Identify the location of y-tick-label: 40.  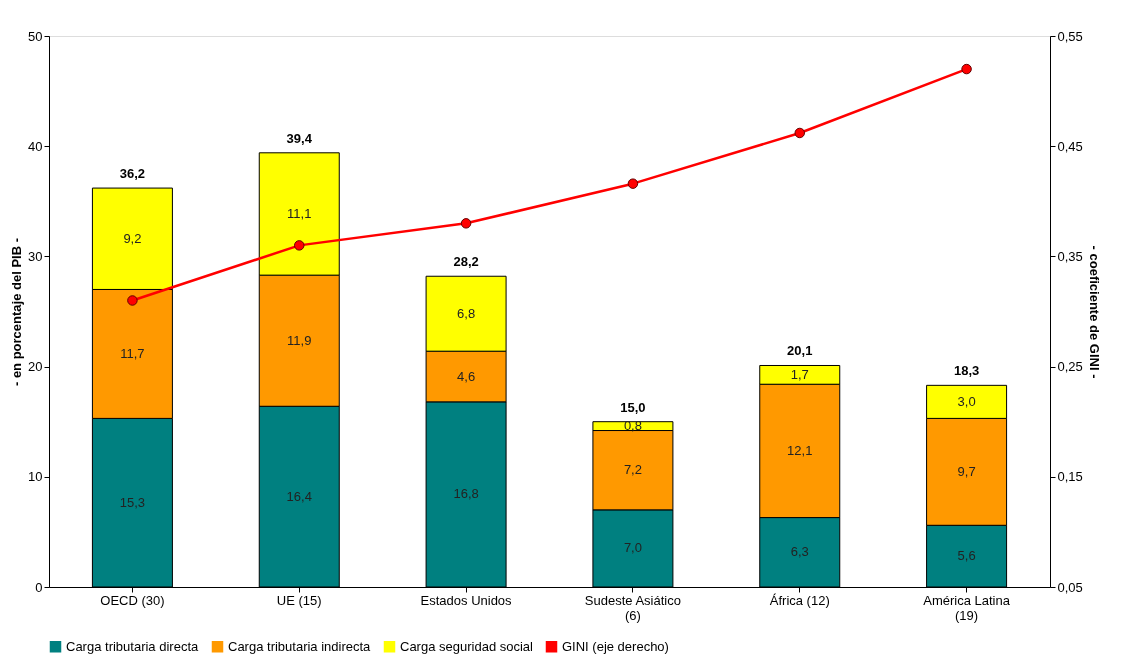
(35, 146).